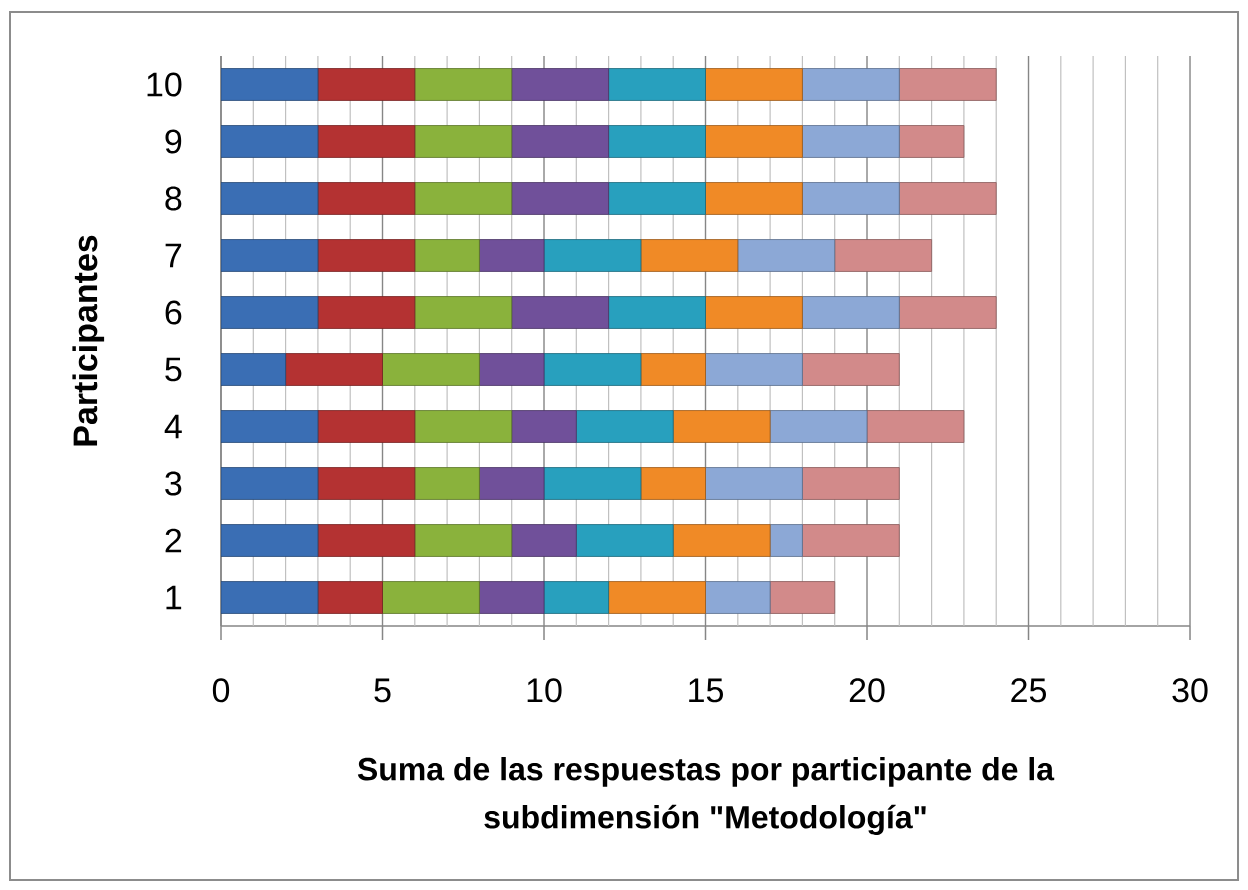  What do you see at coordinates (1190, 690) in the screenshot?
I see `x-tick-label: 30` at bounding box center [1190, 690].